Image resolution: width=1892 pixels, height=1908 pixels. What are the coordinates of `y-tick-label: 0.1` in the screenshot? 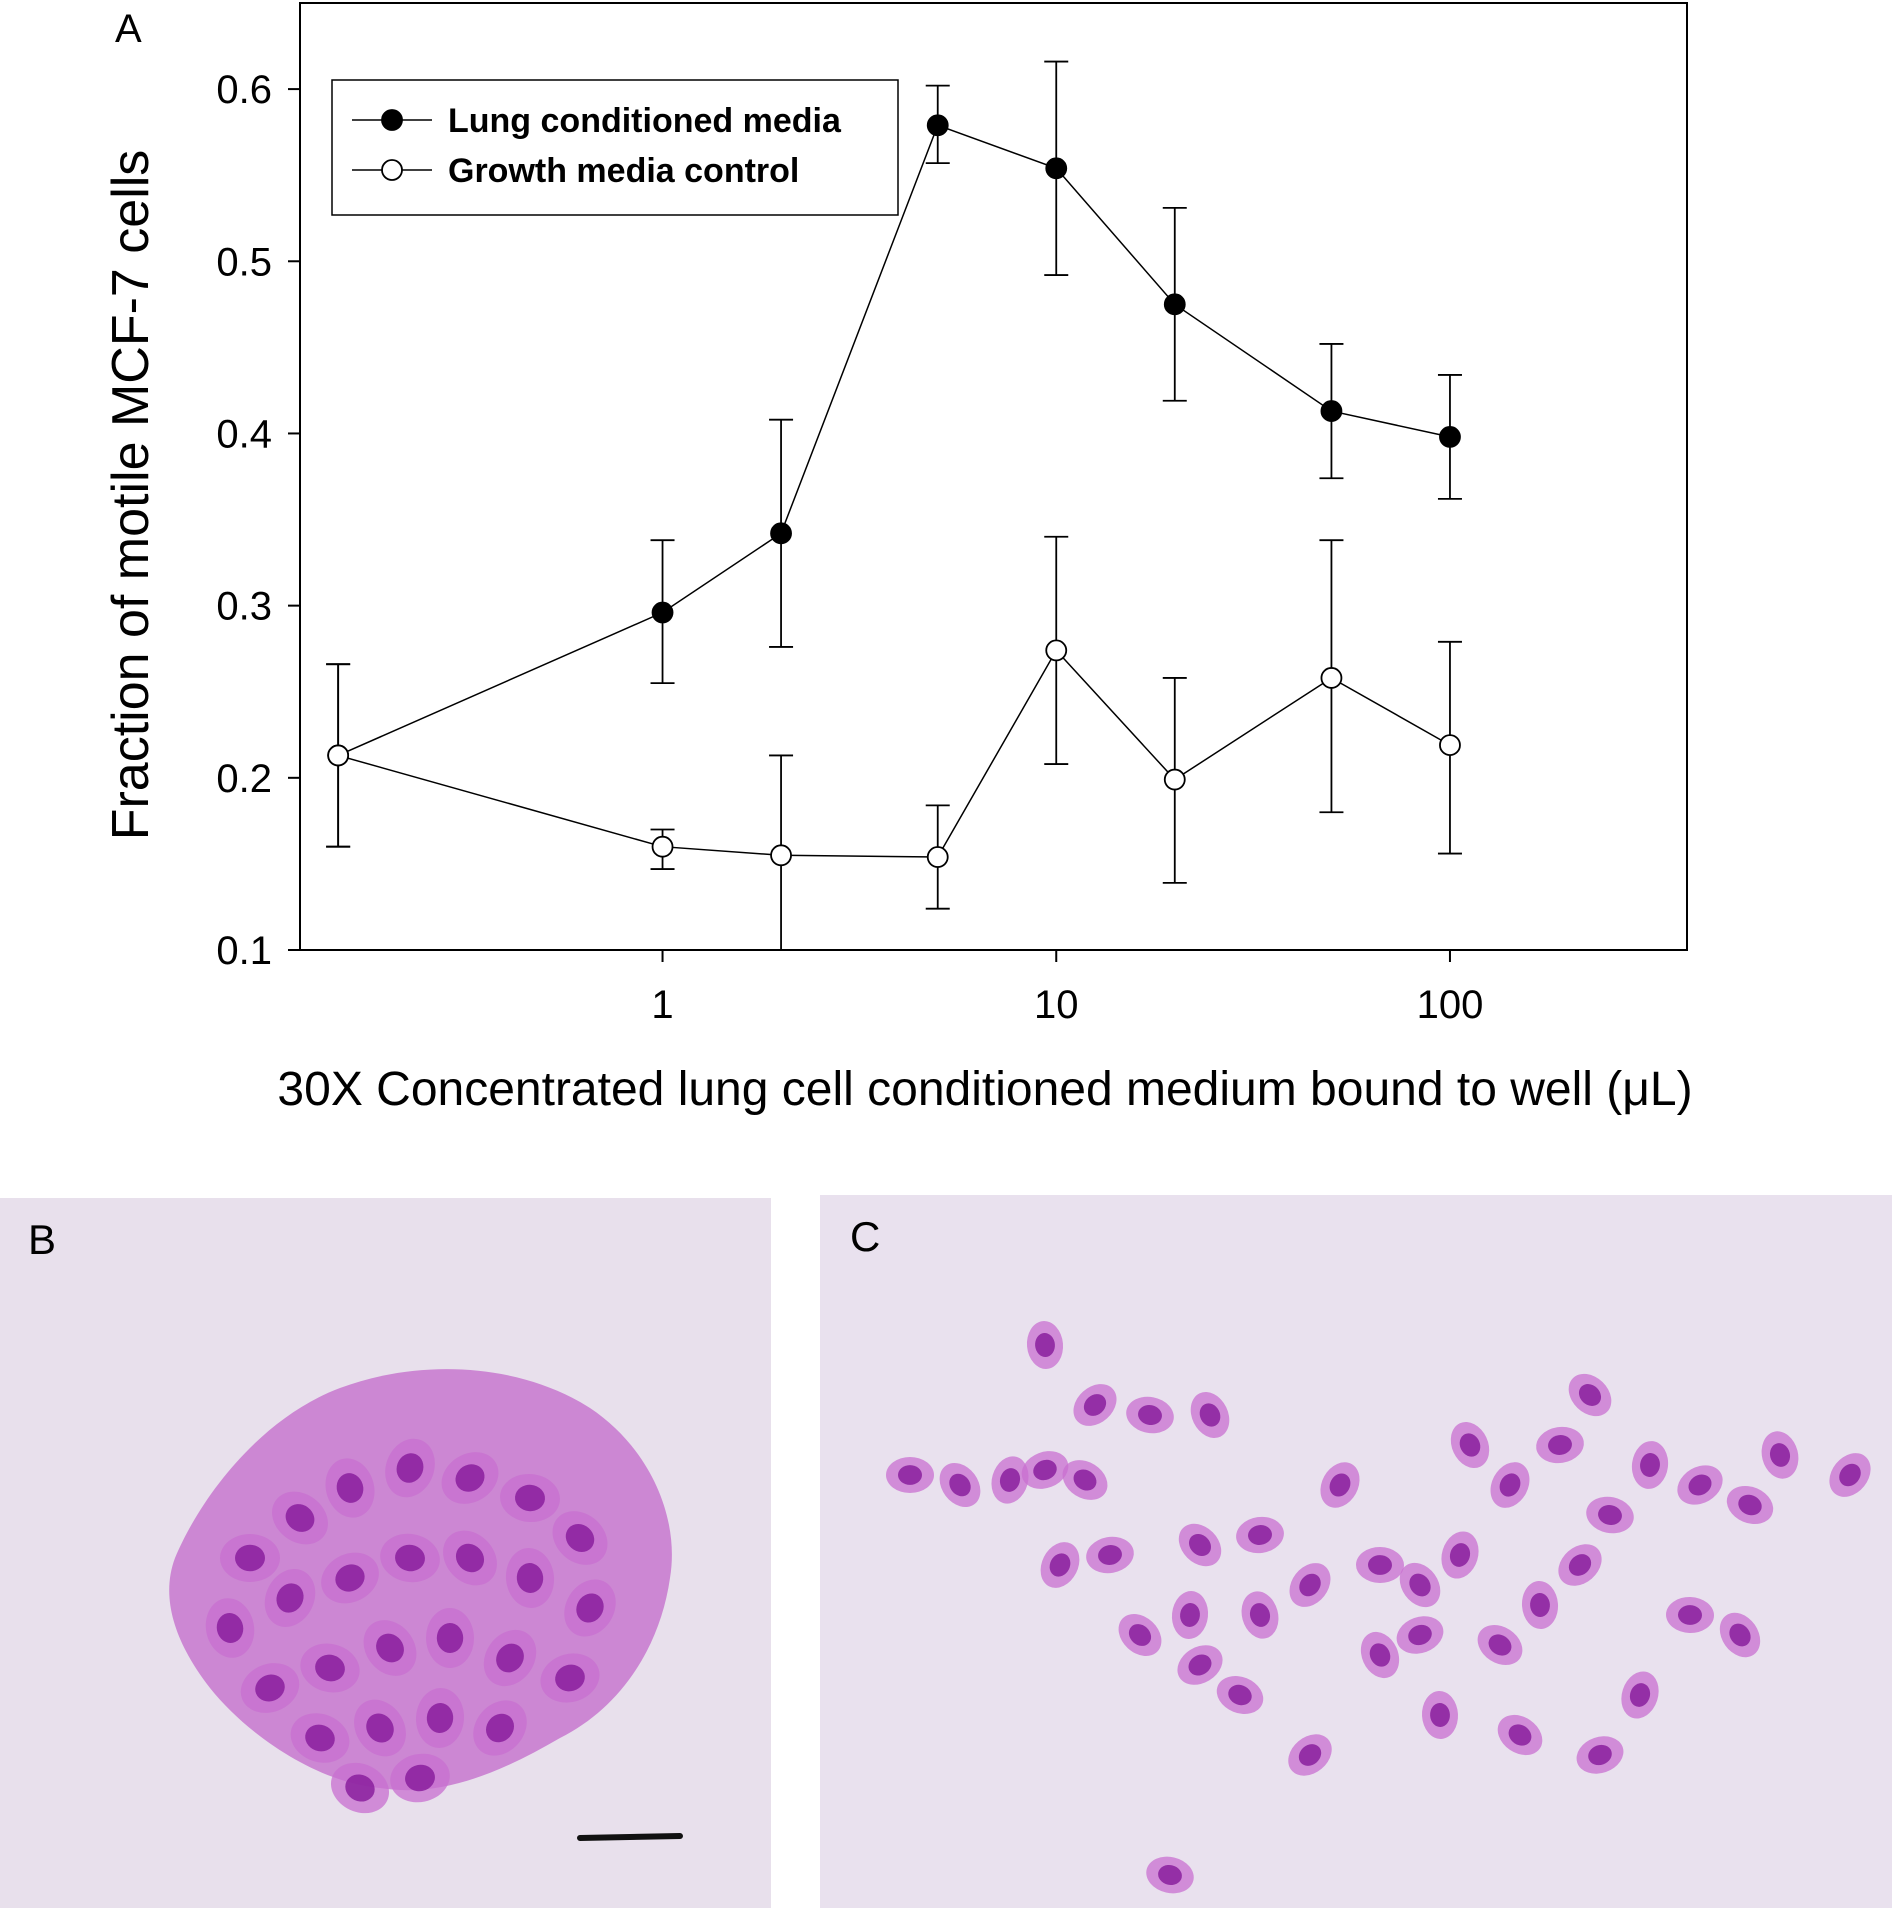 It's located at (244, 951).